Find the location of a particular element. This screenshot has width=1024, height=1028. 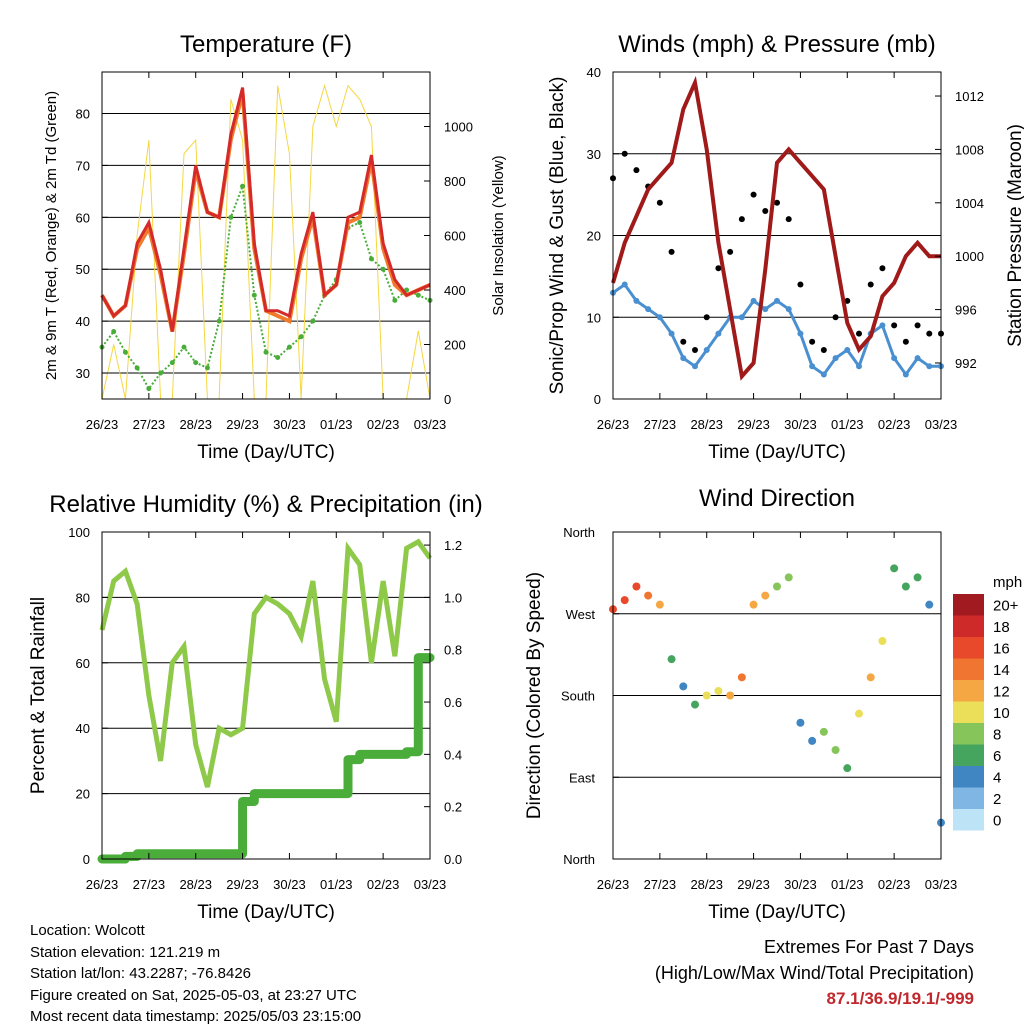

y-tick-label: 60 is located at coordinates (83, 217).